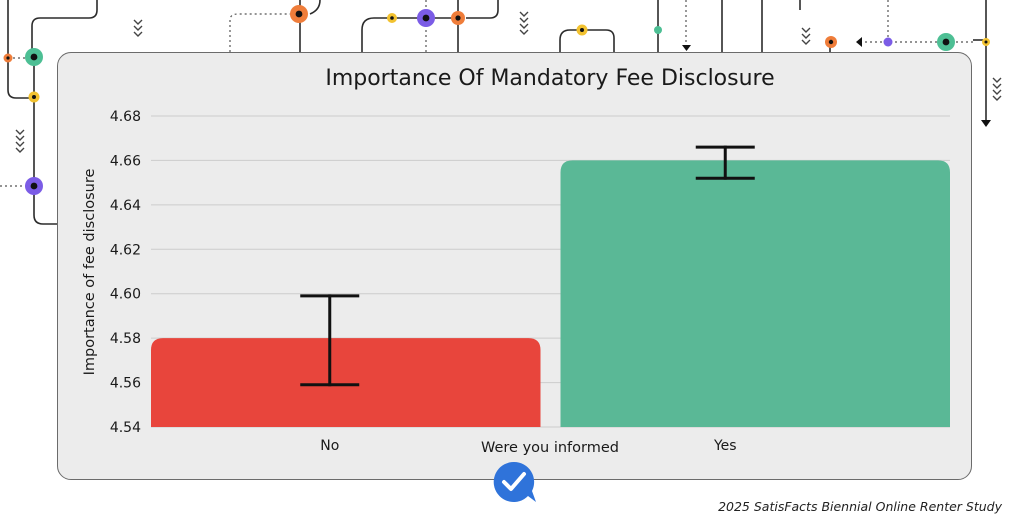  What do you see at coordinates (125, 295) in the screenshot?
I see `y-tick-label: 4.60` at bounding box center [125, 295].